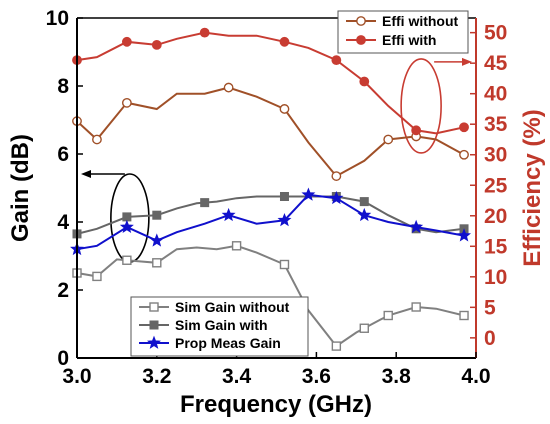 This screenshot has width=550, height=424. What do you see at coordinates (496, 124) in the screenshot?
I see `right-tick-label: 35` at bounding box center [496, 124].